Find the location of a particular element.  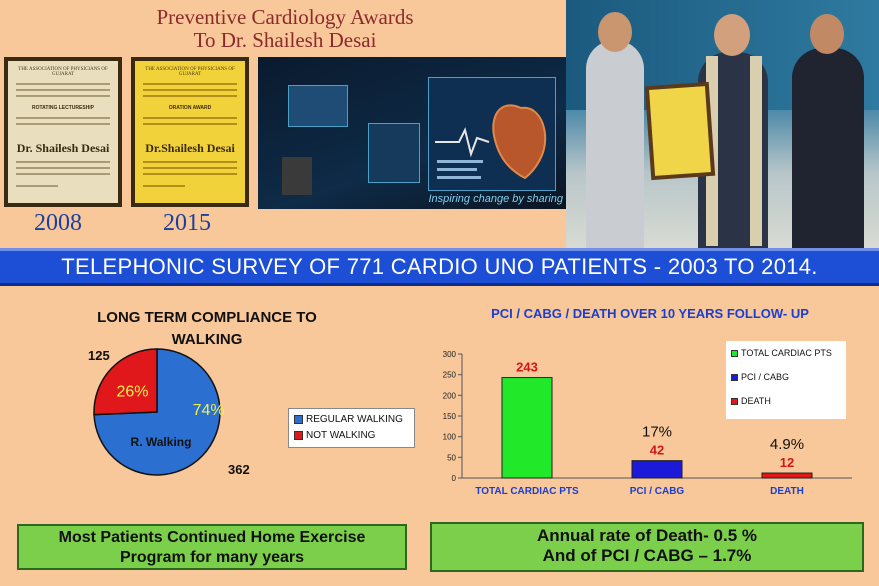

legend-label: PCI / CABG is located at coordinates (765, 377).